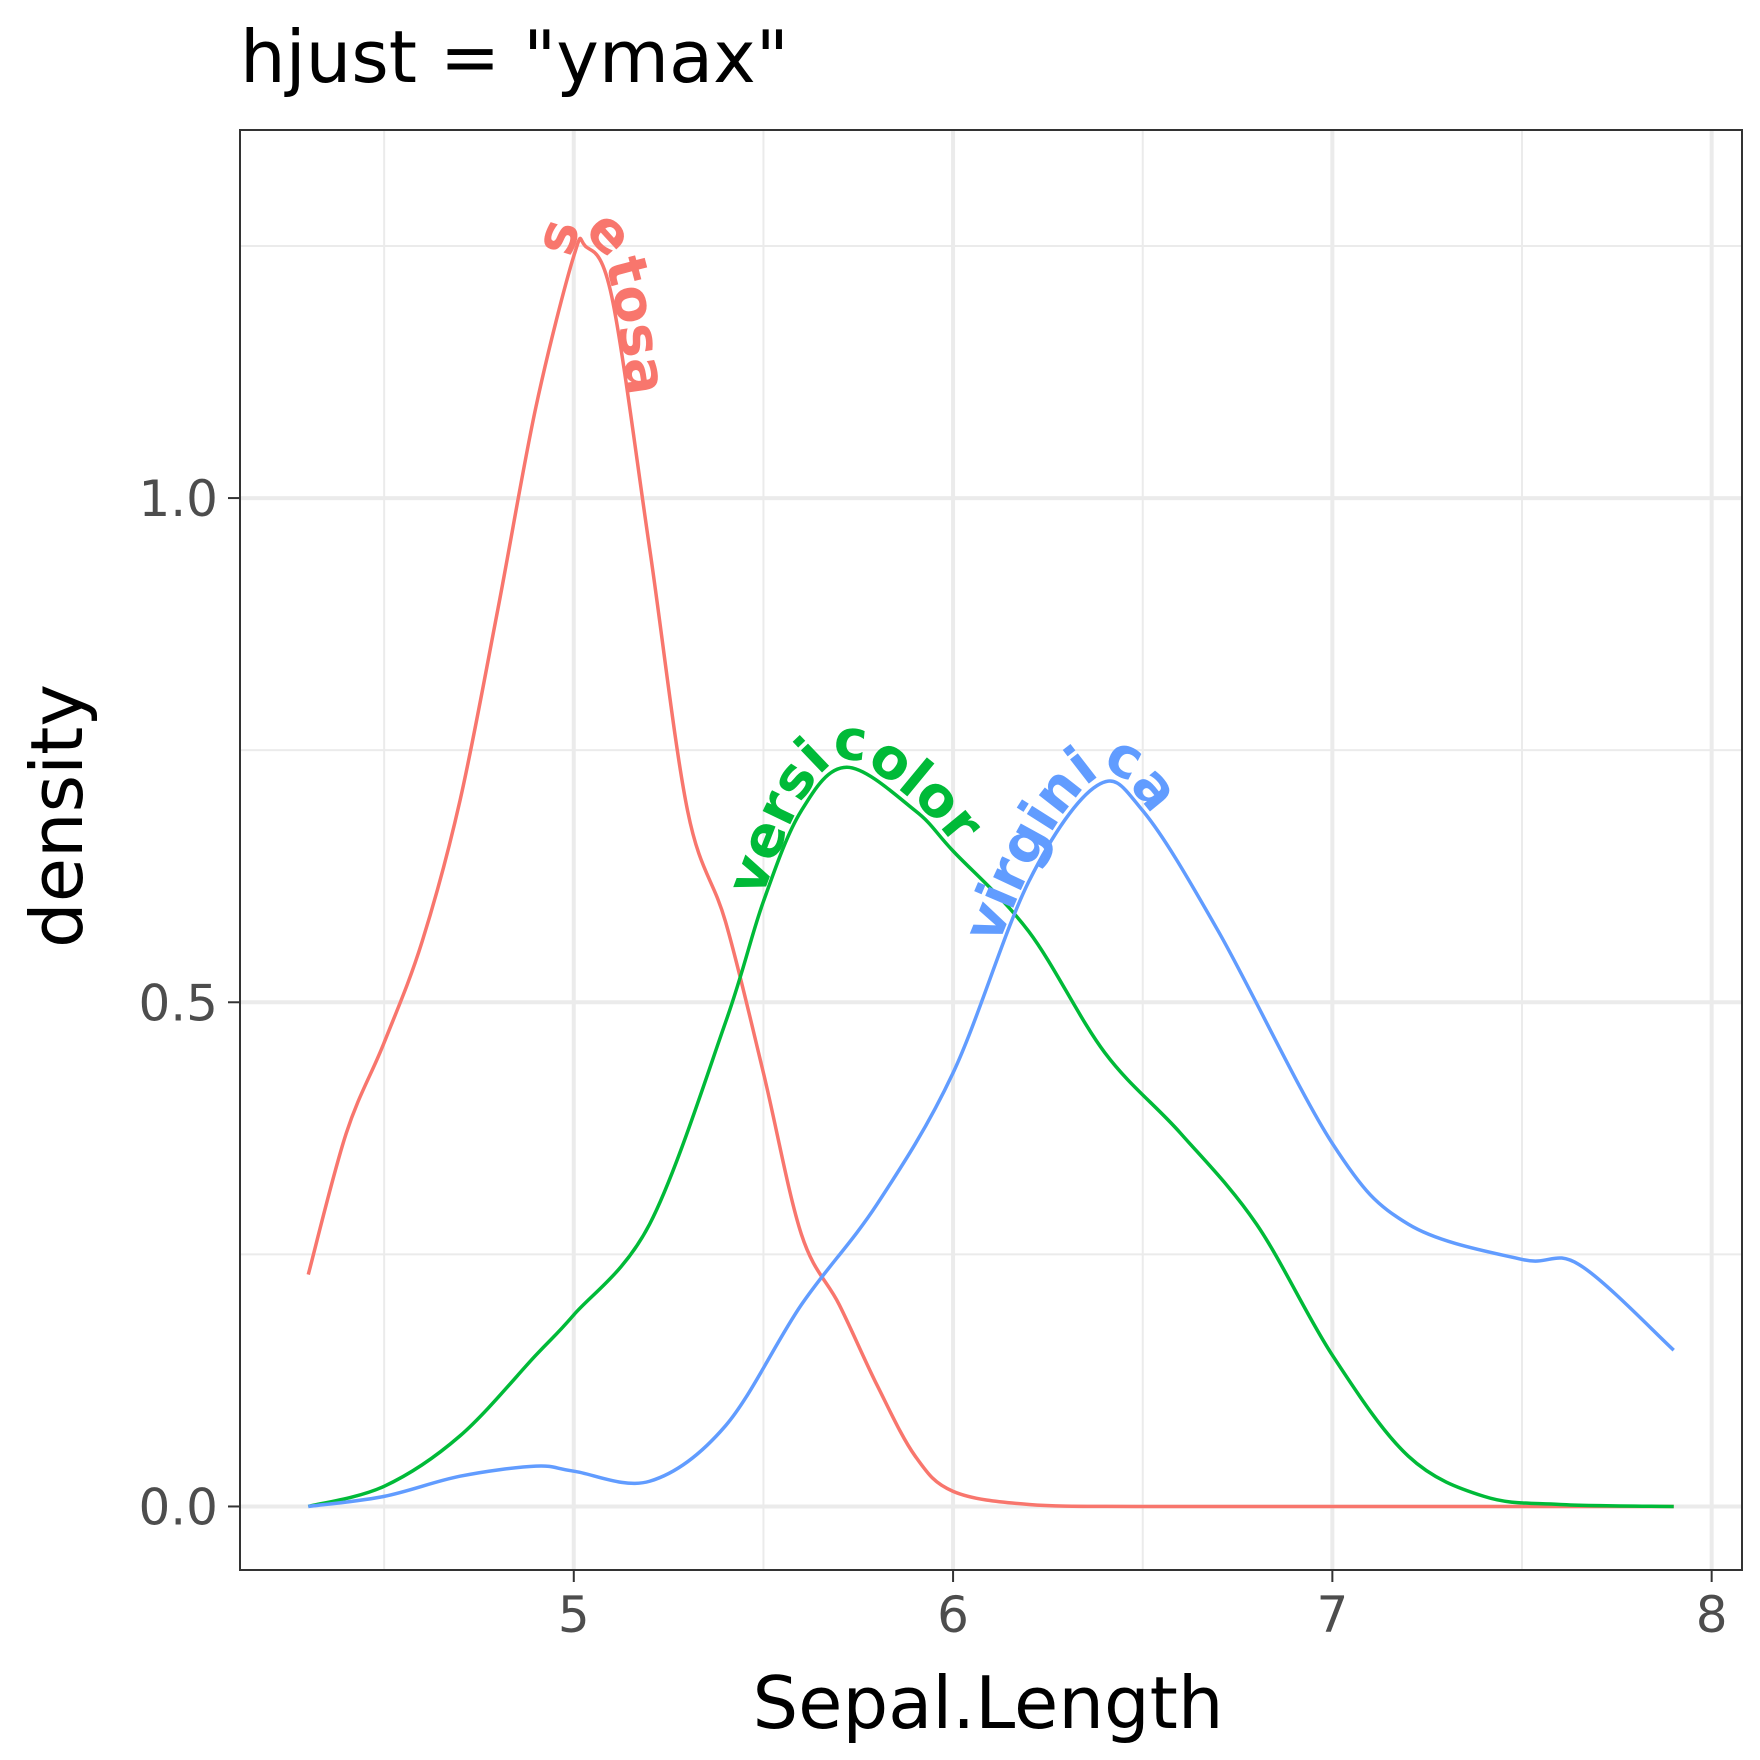 Image resolution: width=1760 pixels, height=1760 pixels. What do you see at coordinates (1332, 1615) in the screenshot?
I see `x-tick-label: 7` at bounding box center [1332, 1615].